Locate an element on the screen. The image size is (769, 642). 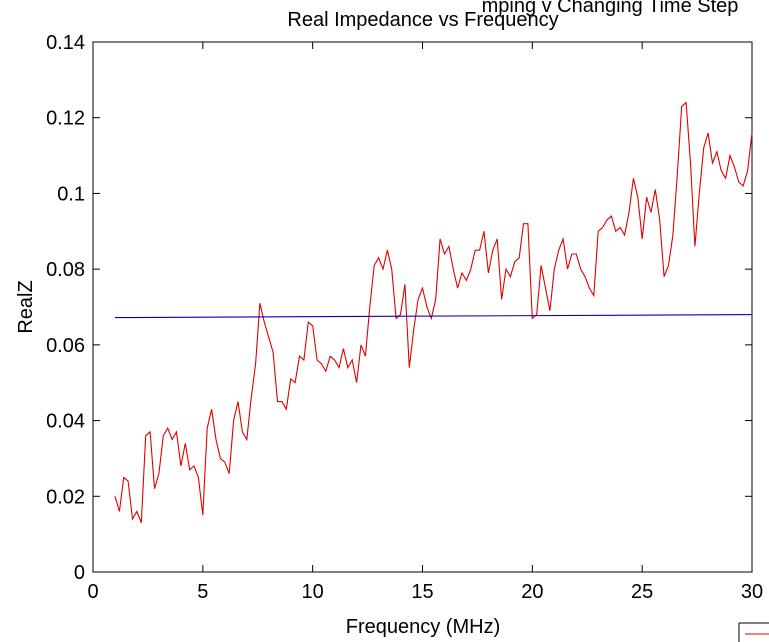
y-tick-label: 0.1 is located at coordinates (71, 194).